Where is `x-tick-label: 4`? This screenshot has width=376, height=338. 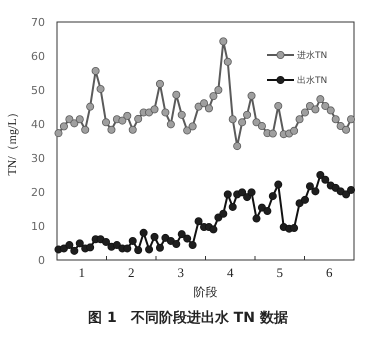 x-tick-label: 4 is located at coordinates (230, 272).